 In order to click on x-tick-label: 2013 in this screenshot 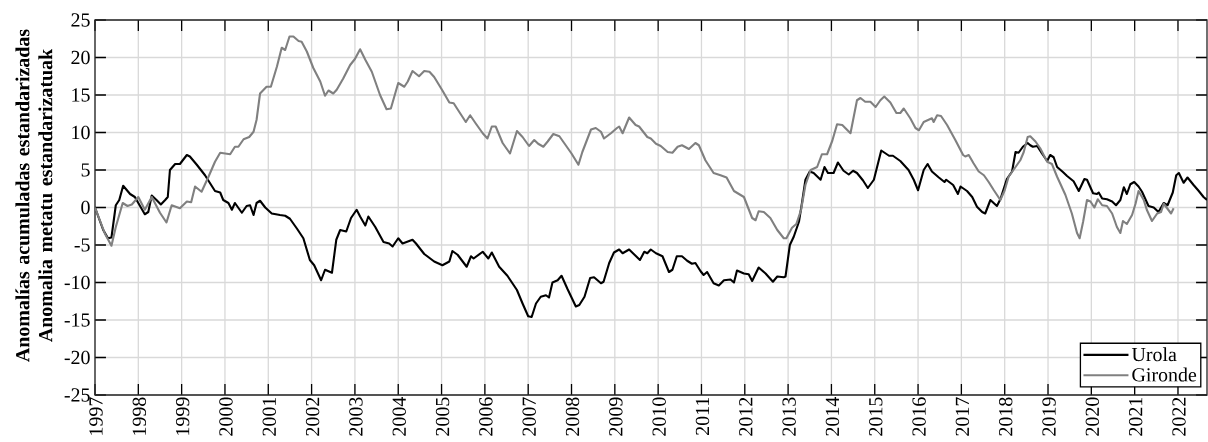, I will do `click(789, 416)`.